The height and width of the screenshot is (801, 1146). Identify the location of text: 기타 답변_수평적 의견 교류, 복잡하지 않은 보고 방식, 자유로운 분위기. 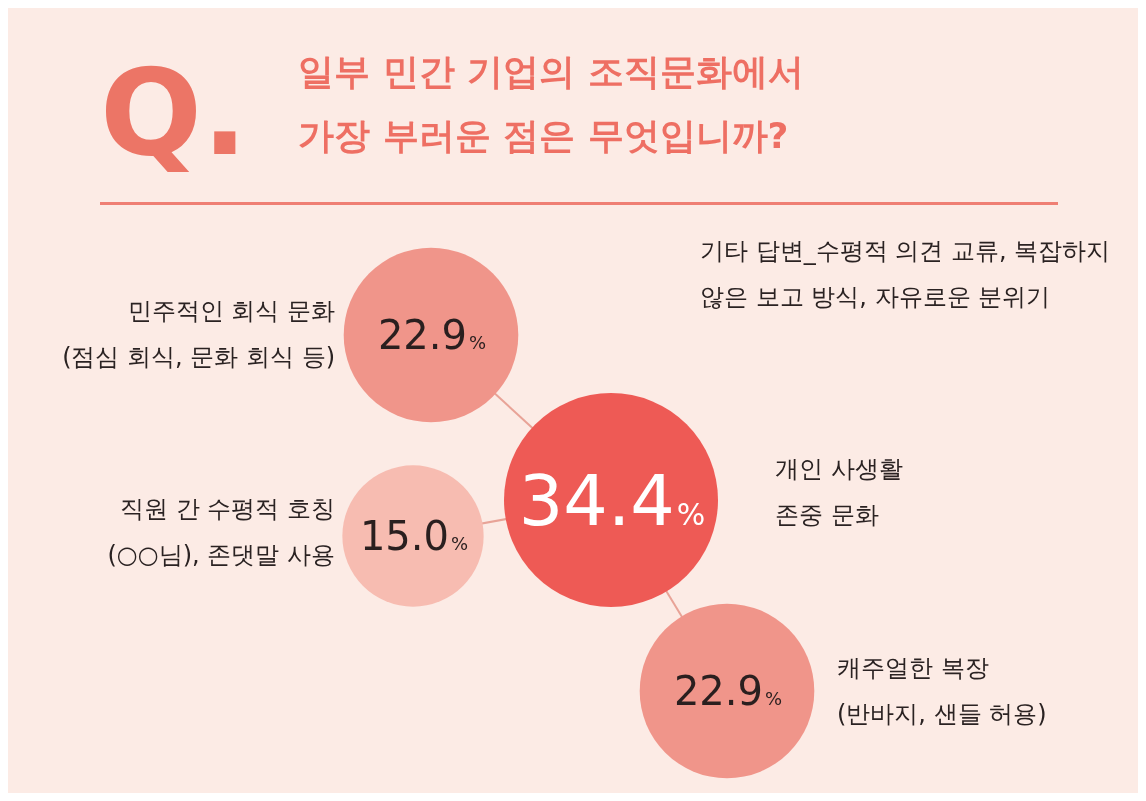
(905, 274).